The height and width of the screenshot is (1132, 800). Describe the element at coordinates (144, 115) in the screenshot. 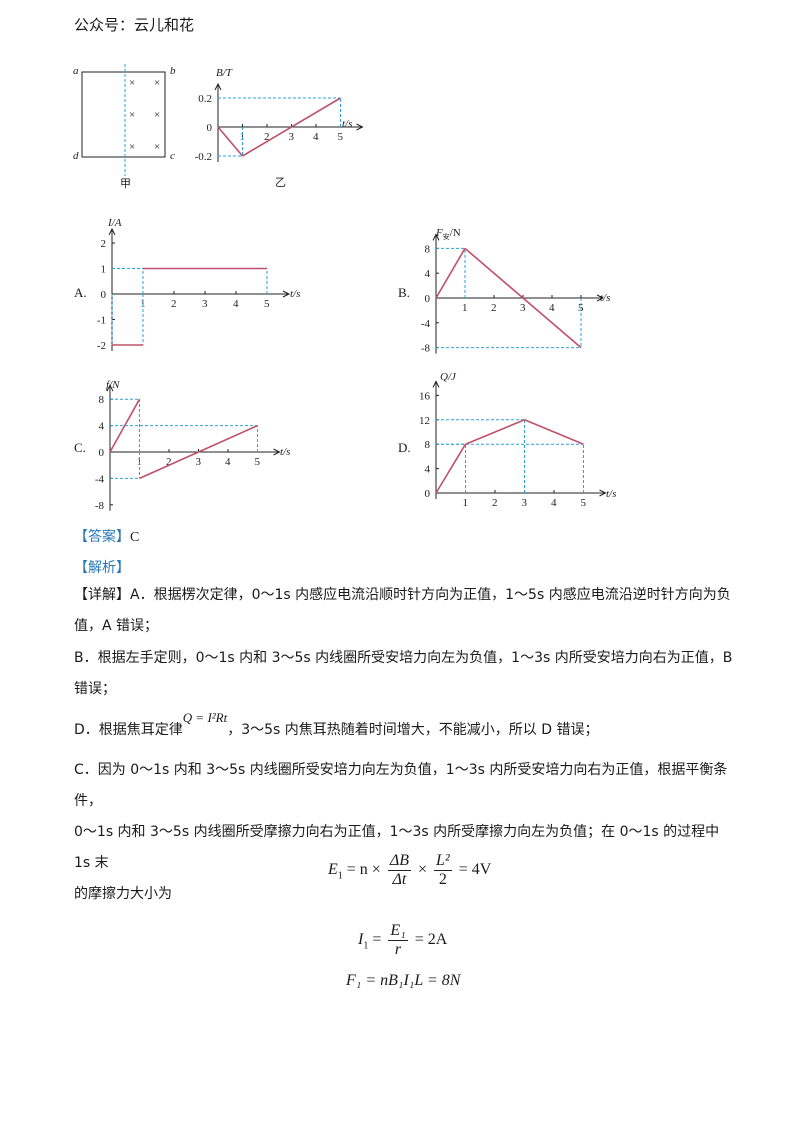

I see `field-marks: × × × × × ×` at that location.